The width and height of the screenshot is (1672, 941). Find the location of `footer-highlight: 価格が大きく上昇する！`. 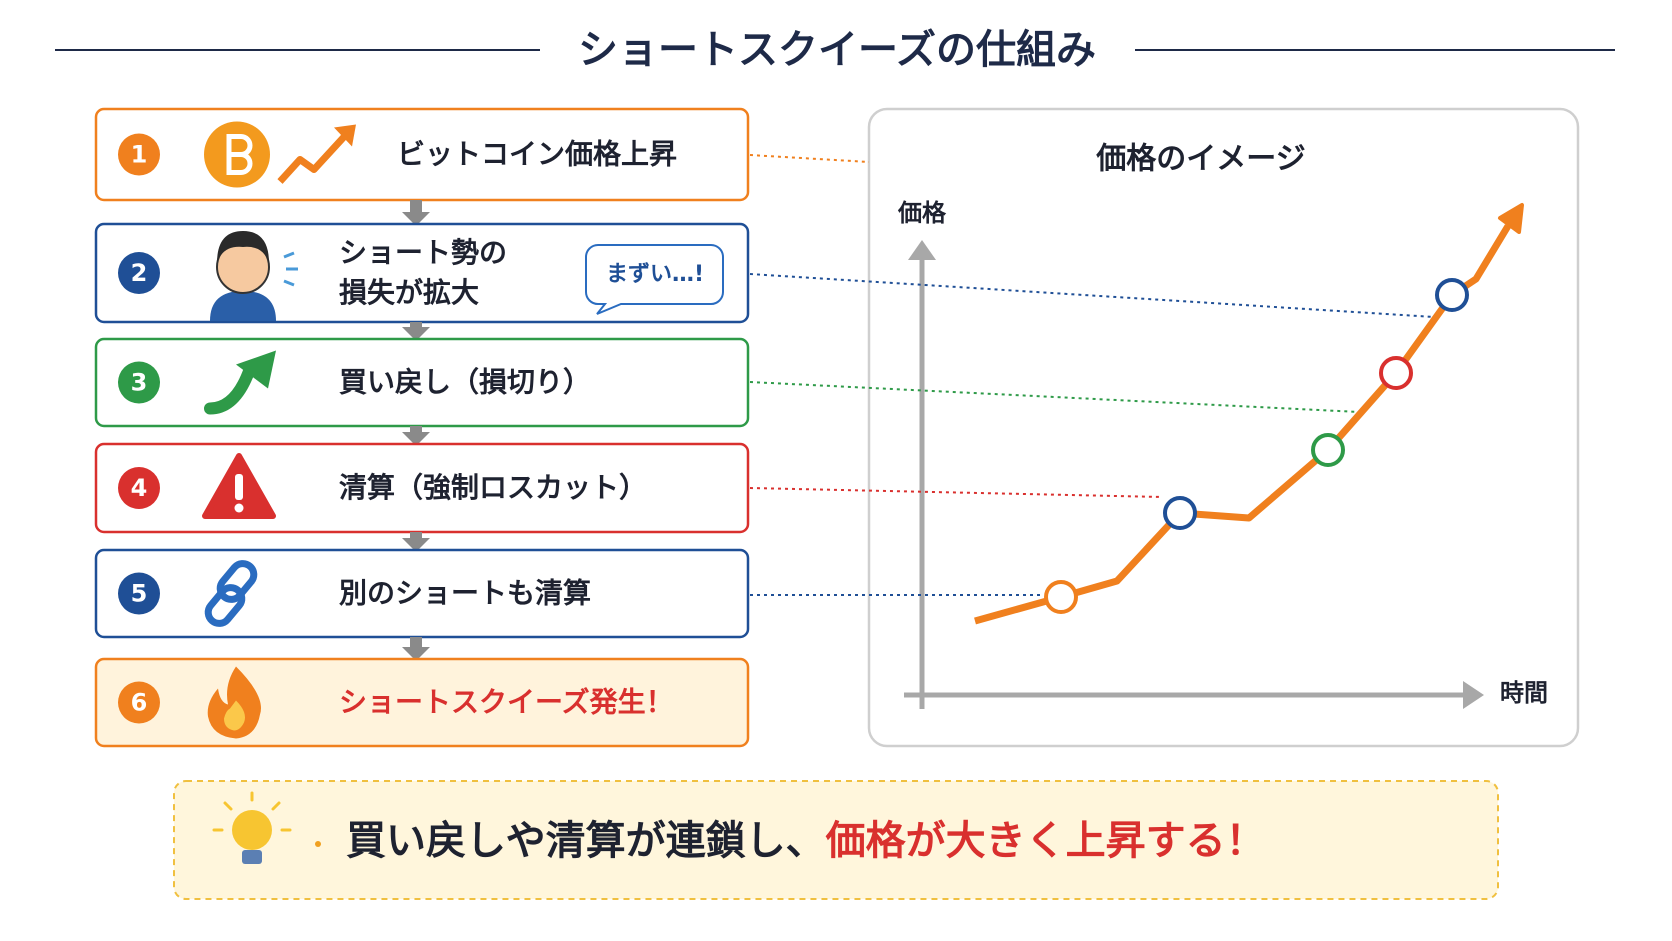

footer-highlight: 価格が大きく上昇する！ is located at coordinates (1045, 841).